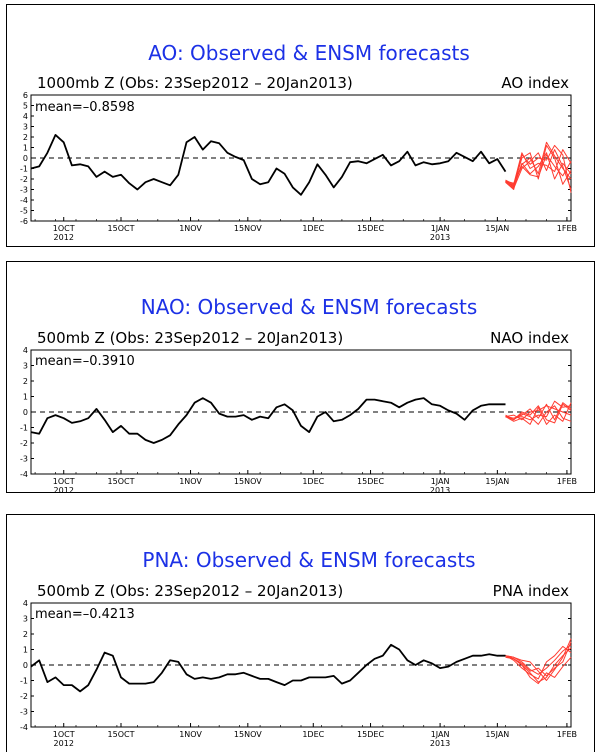 The height and width of the screenshot is (753, 600). Describe the element at coordinates (121, 228) in the screenshot. I see `ao-xtick-label: 15OCT` at that location.